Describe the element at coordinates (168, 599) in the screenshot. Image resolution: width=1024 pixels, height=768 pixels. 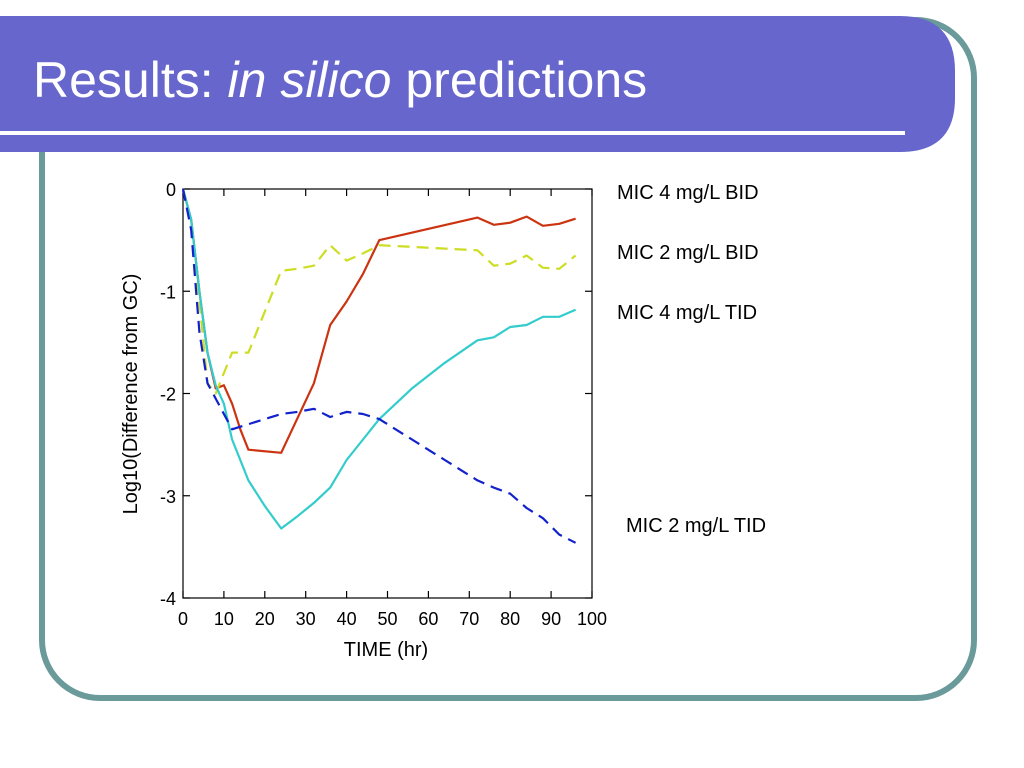
I see `y-tick-label: -4` at that location.